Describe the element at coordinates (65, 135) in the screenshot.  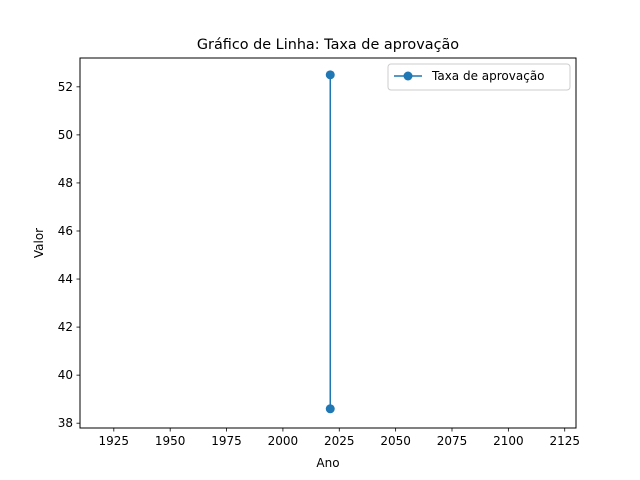
I see `y-tick-label: 50` at that location.